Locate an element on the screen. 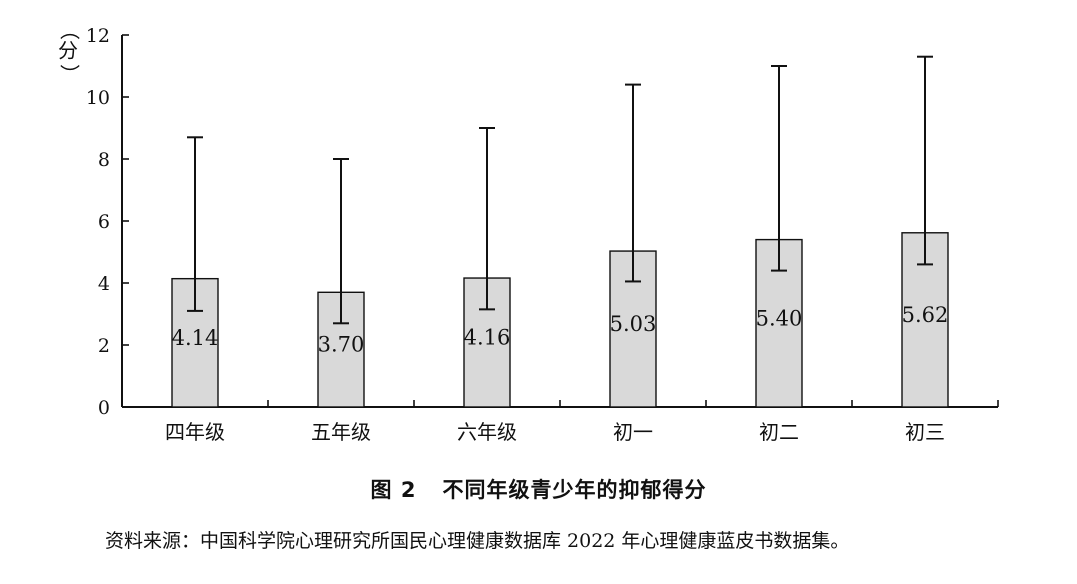 Image resolution: width=1077 pixels, height=584 pixels. figure-title: 不同年级青少年的抑郁得分 is located at coordinates (574, 490).